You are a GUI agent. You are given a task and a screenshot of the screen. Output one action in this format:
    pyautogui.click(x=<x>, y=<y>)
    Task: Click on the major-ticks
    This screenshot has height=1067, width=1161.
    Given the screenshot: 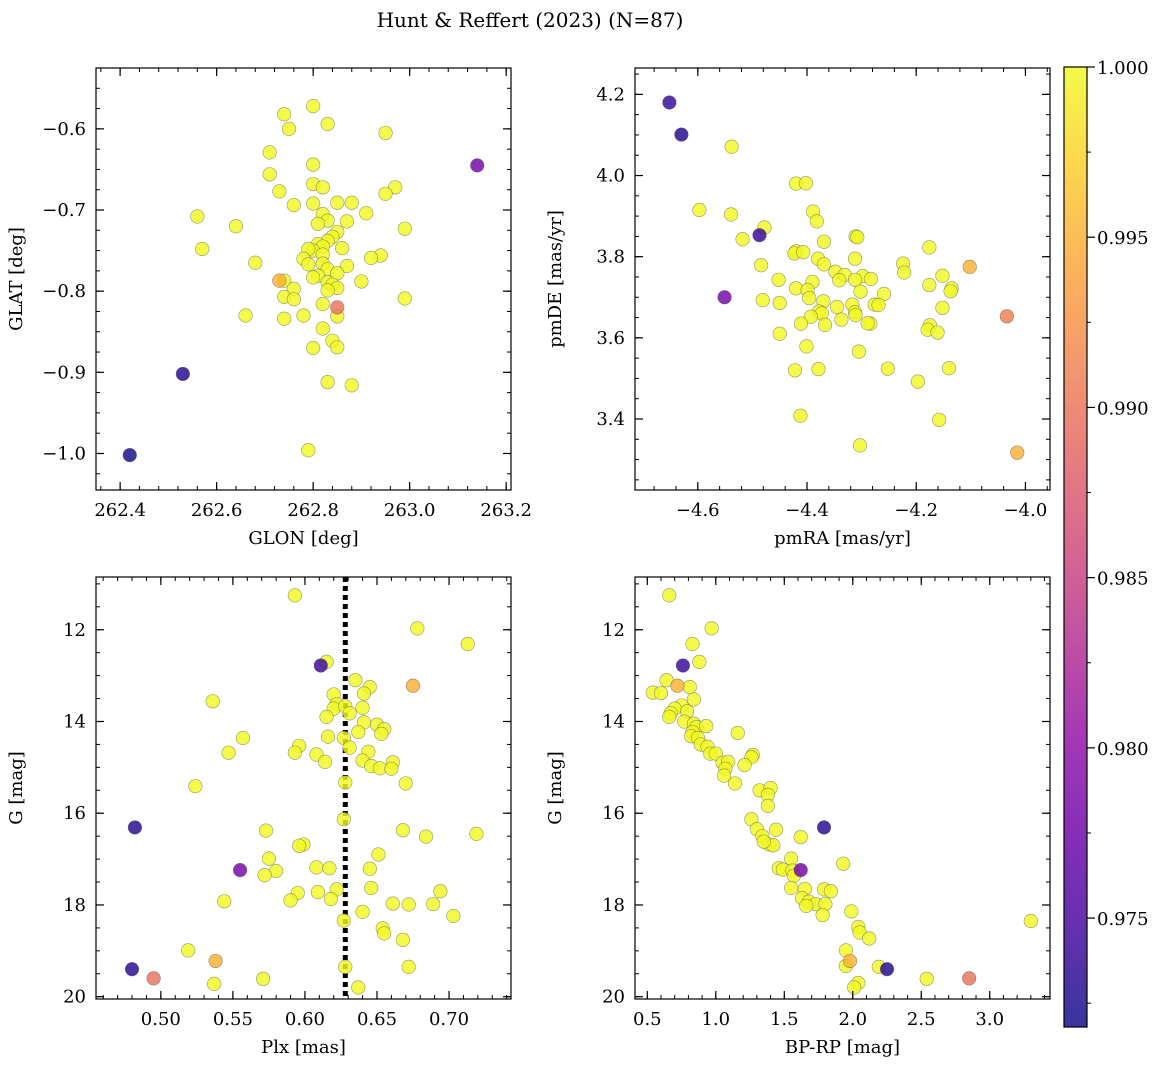 What is the action you would take?
    pyautogui.click(x=303, y=279)
    